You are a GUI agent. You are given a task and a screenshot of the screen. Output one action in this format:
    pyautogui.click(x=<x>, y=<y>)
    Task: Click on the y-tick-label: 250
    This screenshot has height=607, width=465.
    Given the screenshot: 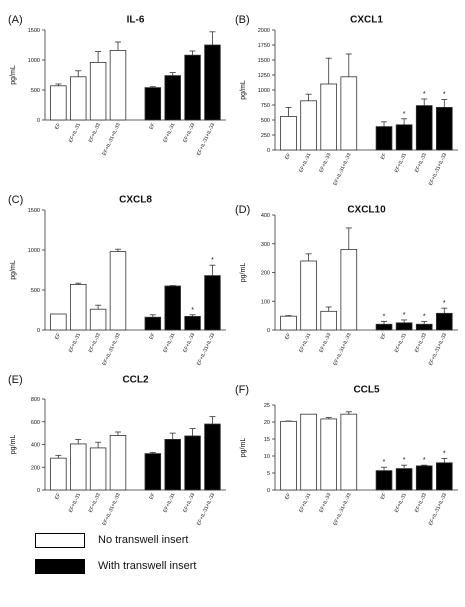 What is the action you would take?
    pyautogui.click(x=265, y=136)
    